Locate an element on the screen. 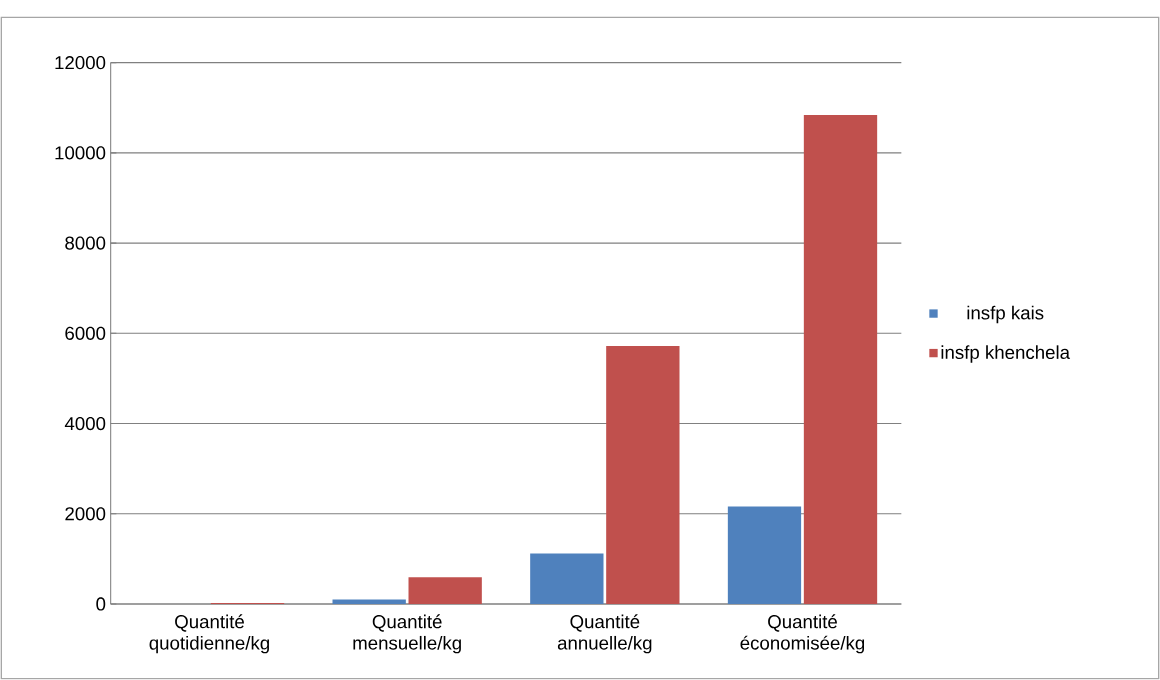 This screenshot has width=1160, height=680. y-tick-label: 12000 is located at coordinates (80, 63).